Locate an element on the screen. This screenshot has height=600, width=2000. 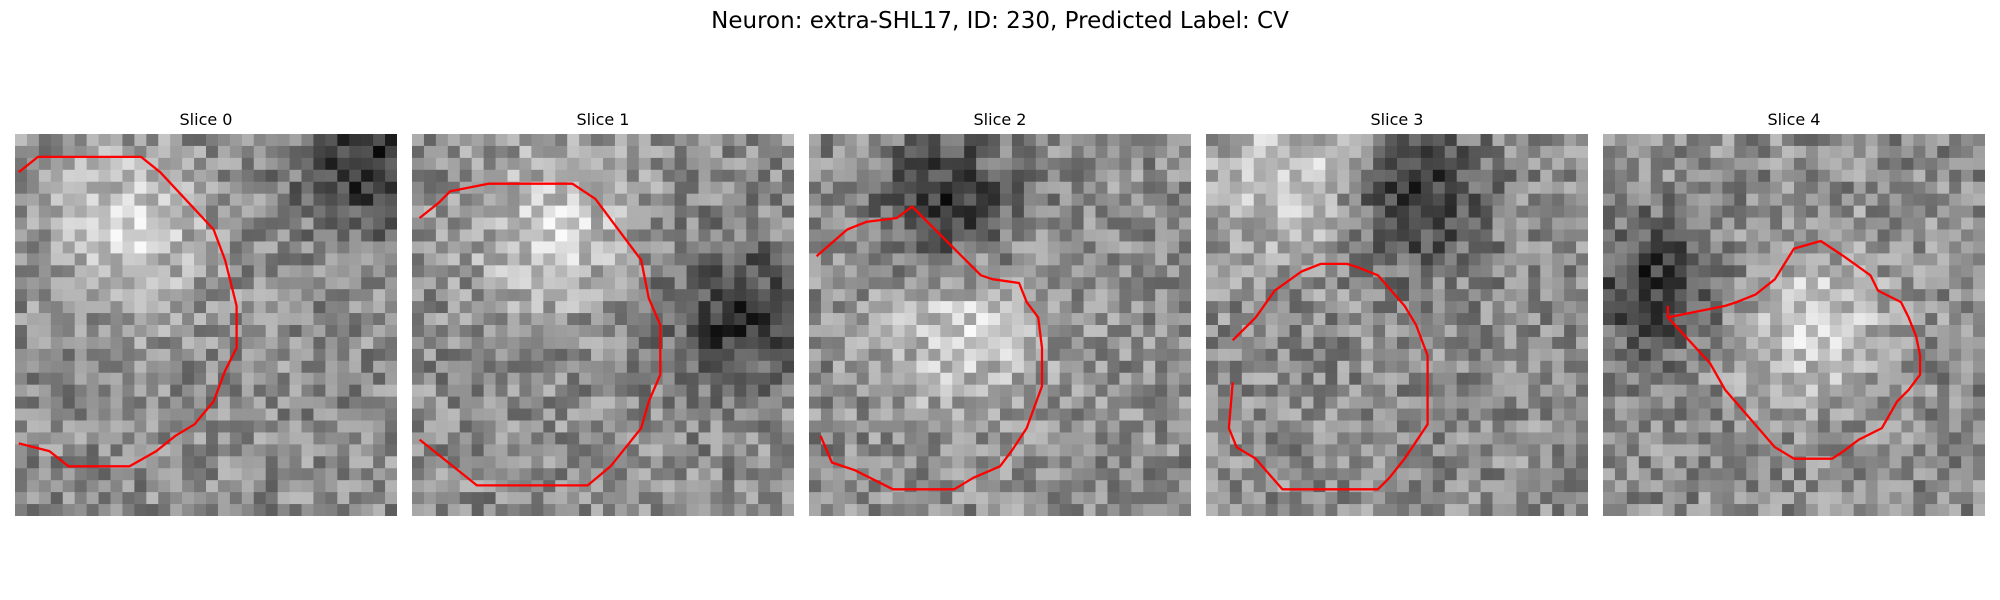
slice-panel-4: Slice 4 is located at coordinates (1794, 312).